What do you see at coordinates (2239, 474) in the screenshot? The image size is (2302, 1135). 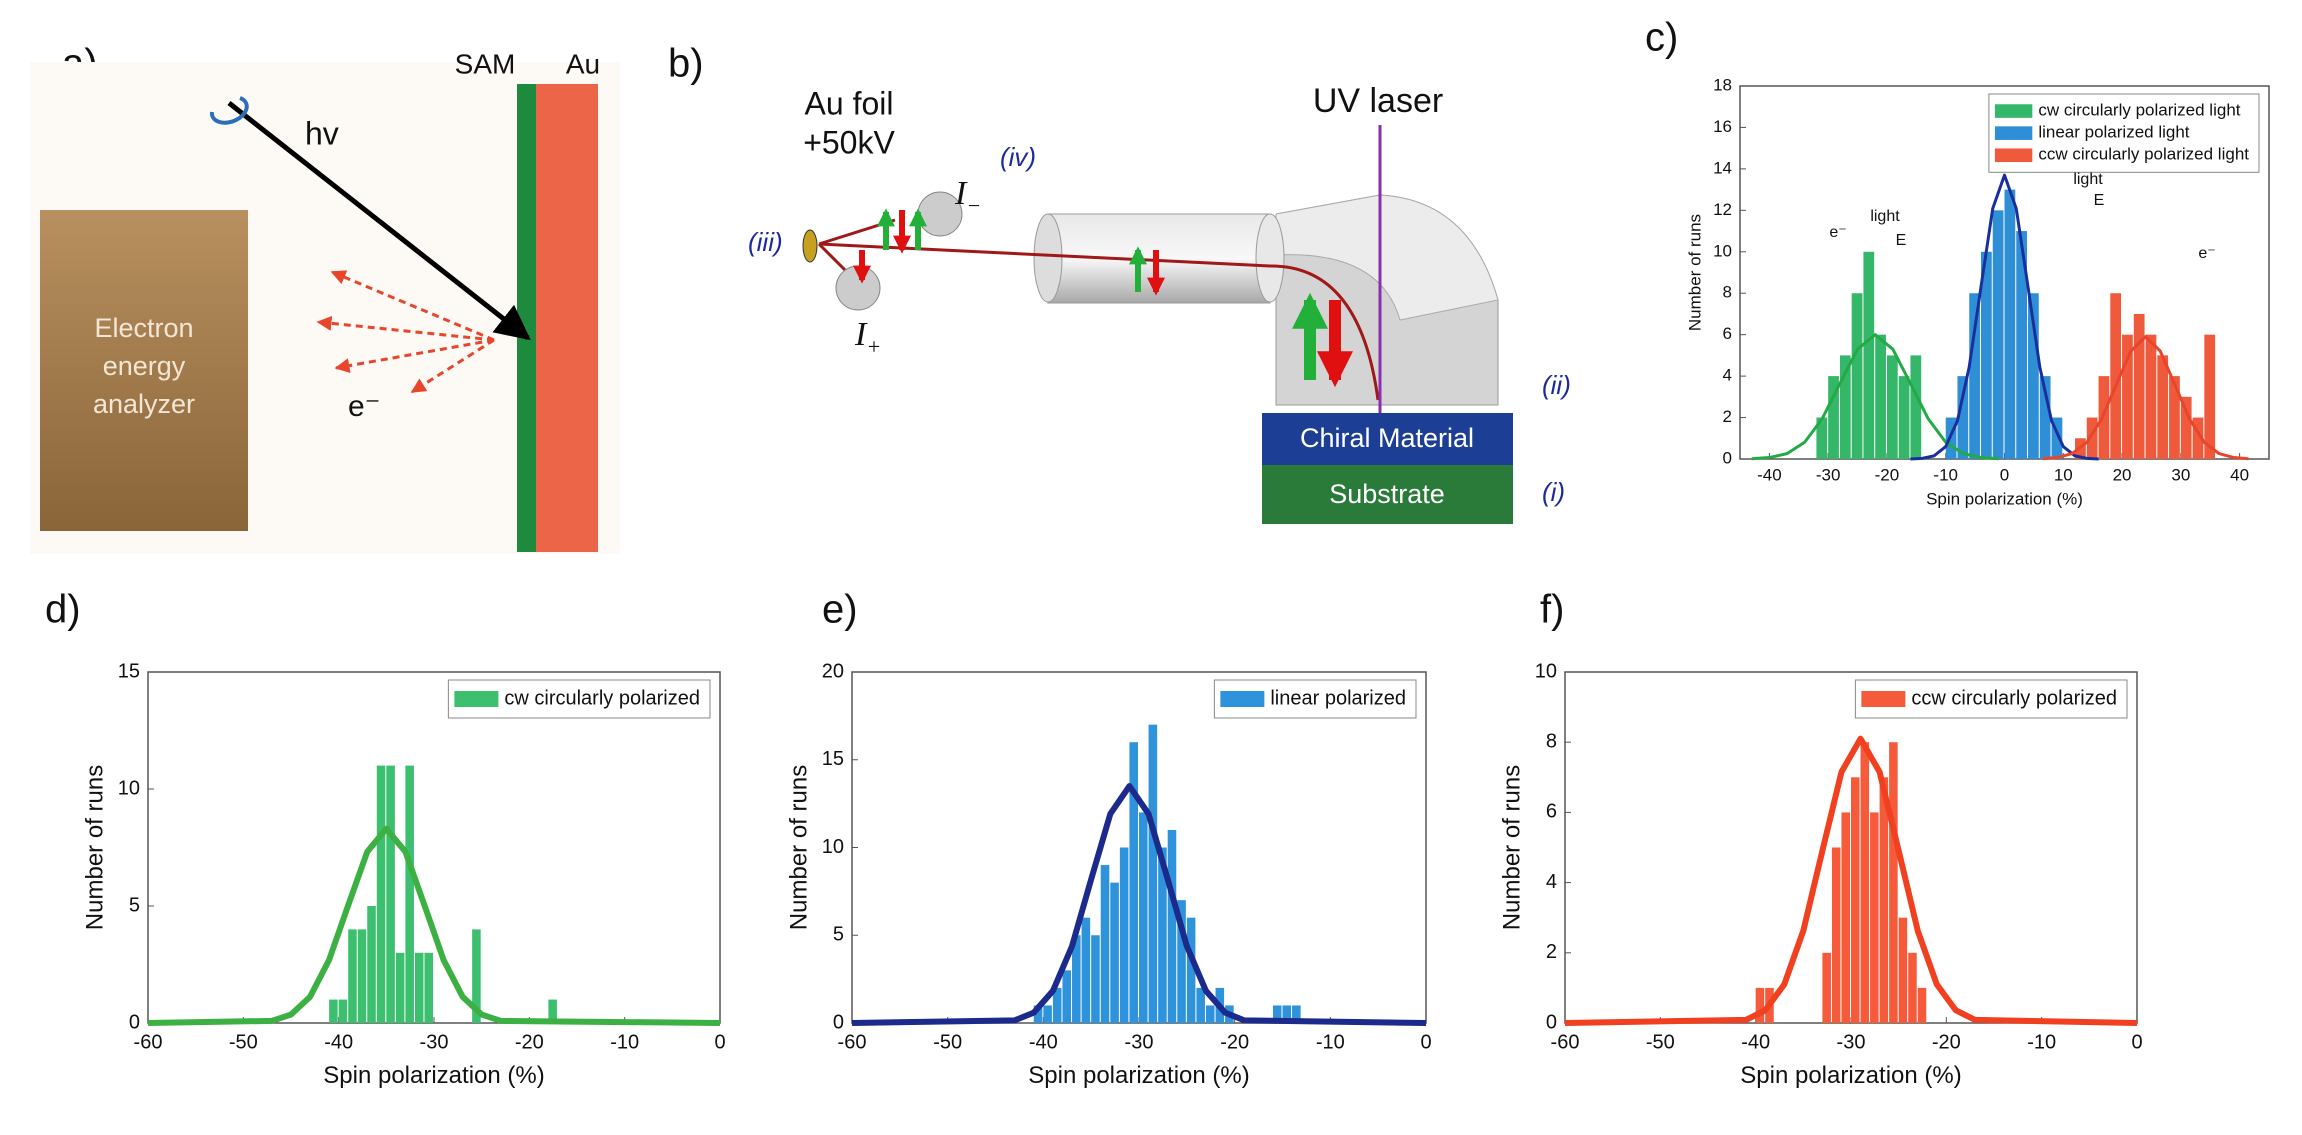 I see `x-tick-label: 40` at bounding box center [2239, 474].